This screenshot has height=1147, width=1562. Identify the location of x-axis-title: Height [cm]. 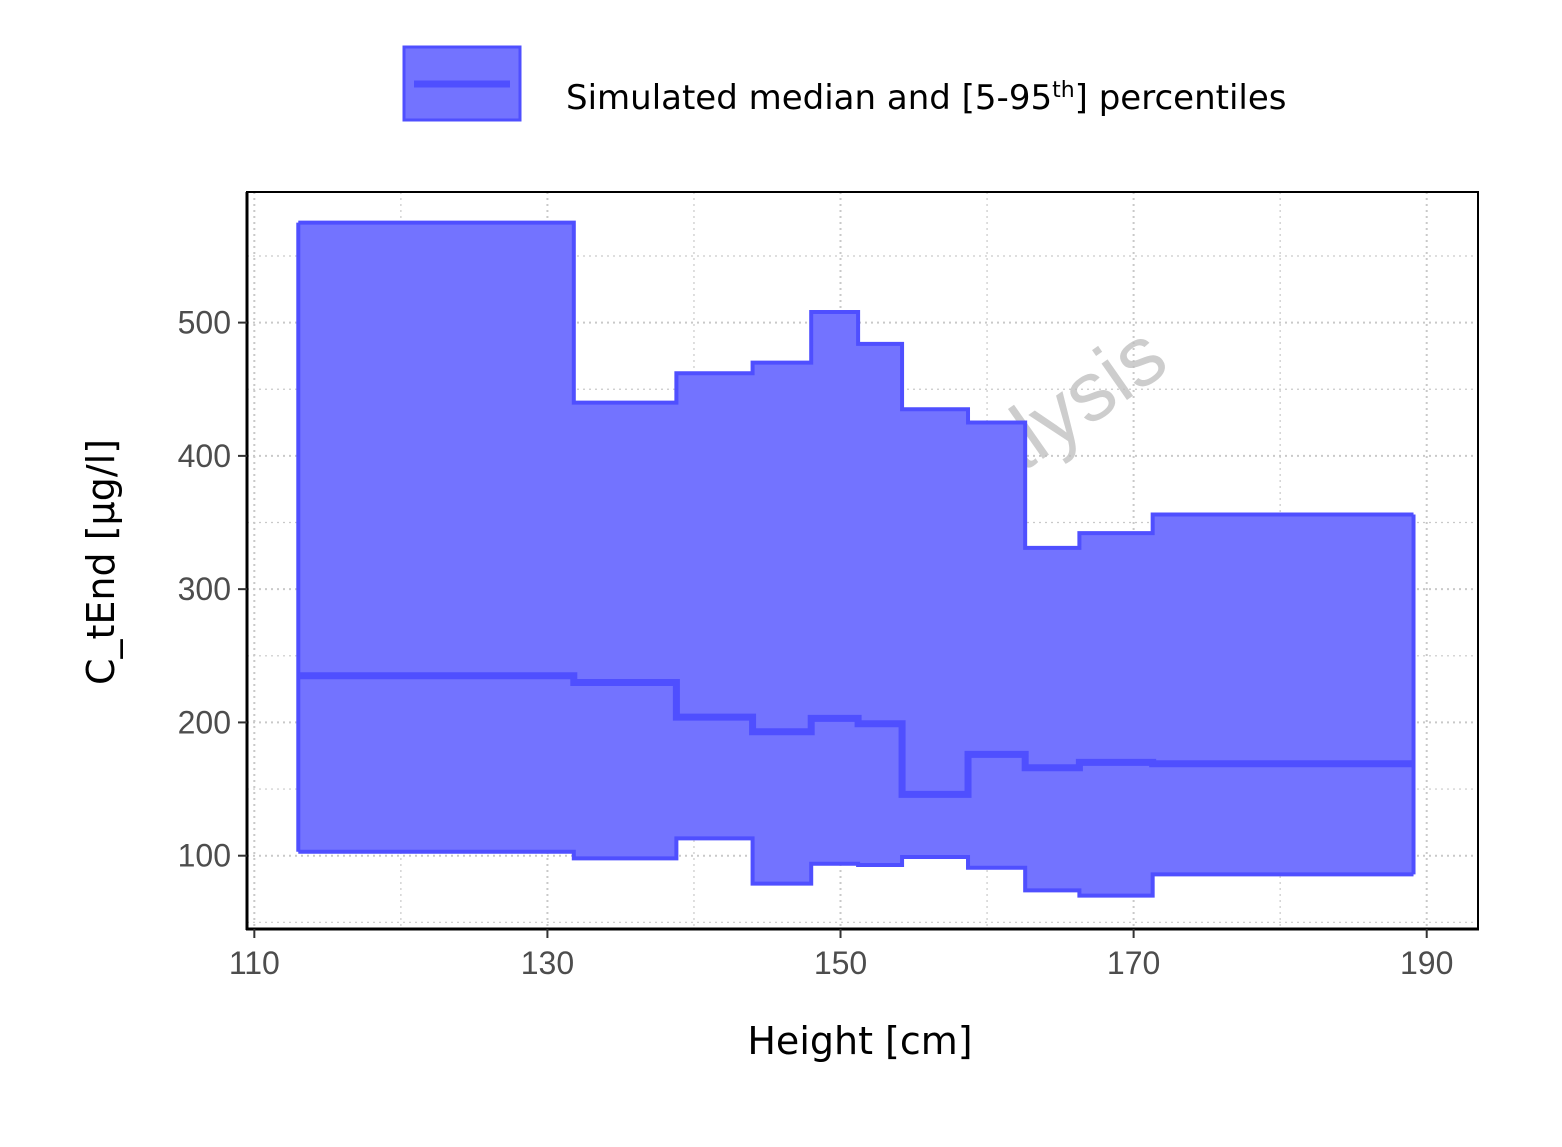
(859, 1041).